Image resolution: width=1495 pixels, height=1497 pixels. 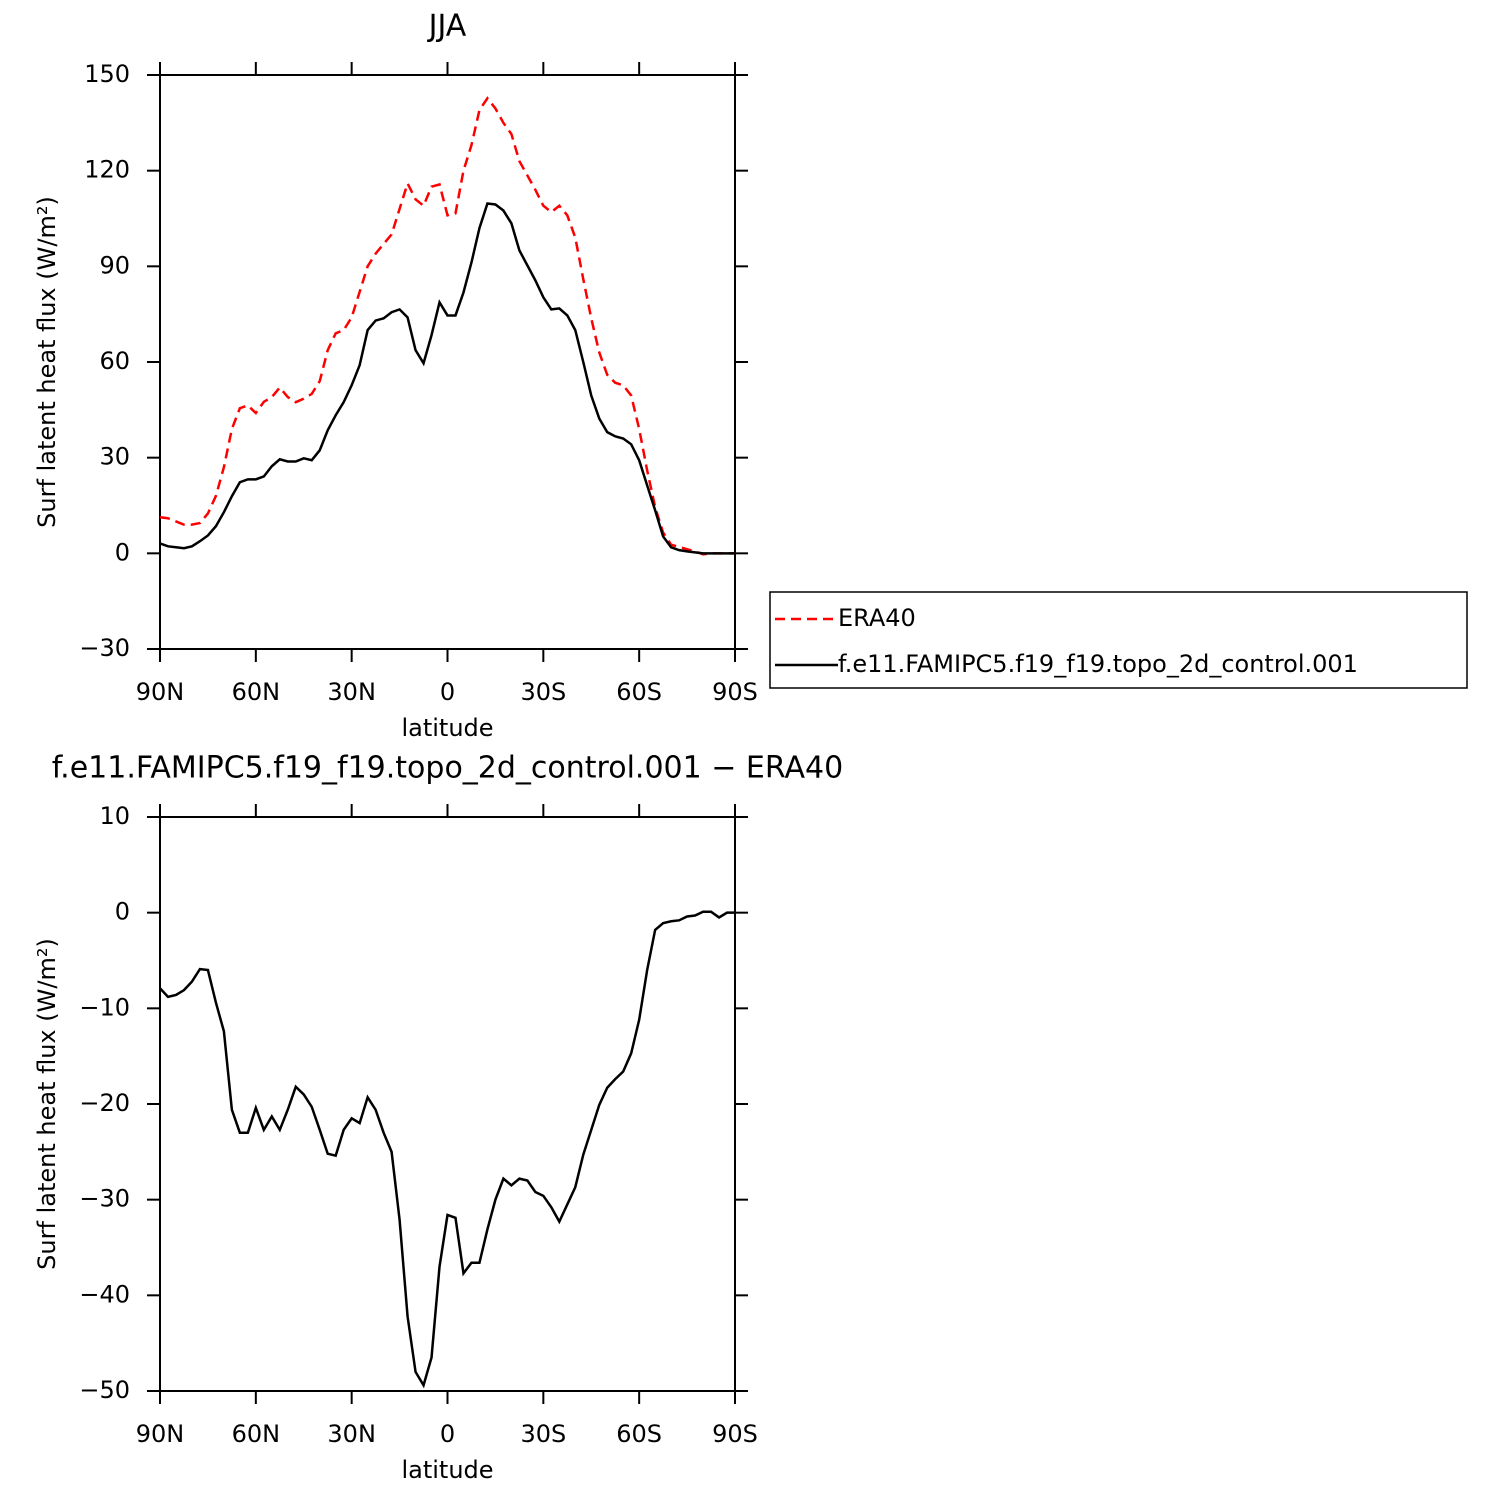 I want to click on y-tick-label: −10, so click(x=104, y=1007).